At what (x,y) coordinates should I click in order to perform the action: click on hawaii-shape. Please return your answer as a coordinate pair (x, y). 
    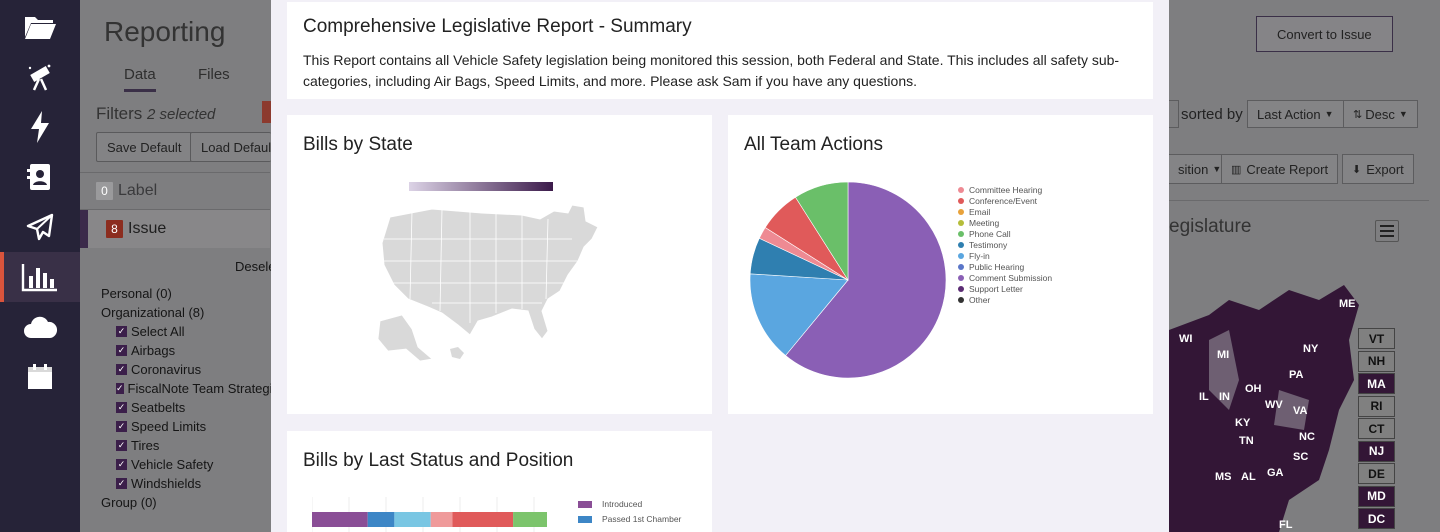
    Looking at the image, I should click on (457, 353).